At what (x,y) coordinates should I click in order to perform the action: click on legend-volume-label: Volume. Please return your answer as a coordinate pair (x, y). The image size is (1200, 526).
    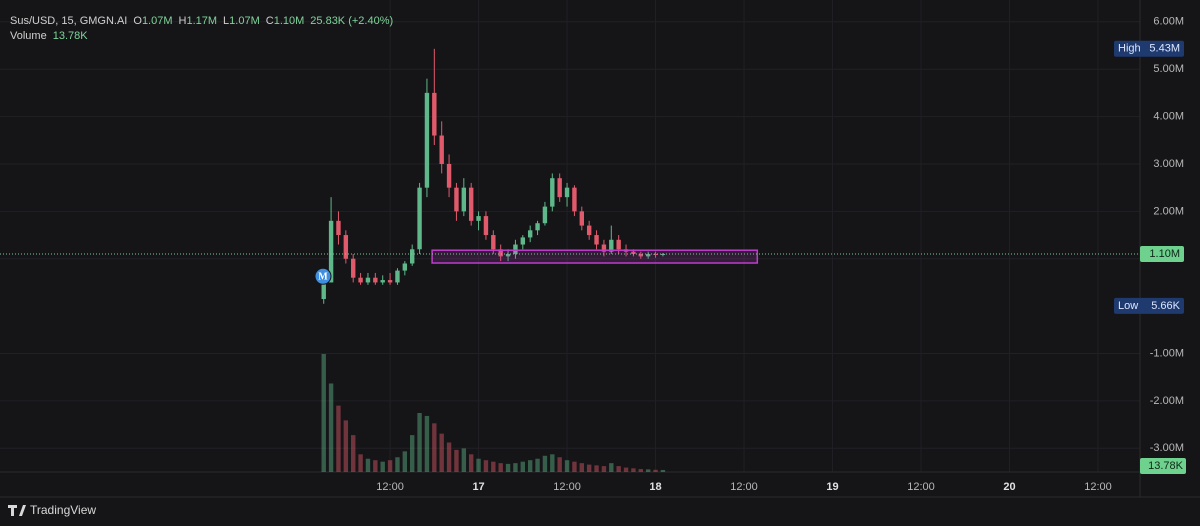
    Looking at the image, I should click on (28, 36).